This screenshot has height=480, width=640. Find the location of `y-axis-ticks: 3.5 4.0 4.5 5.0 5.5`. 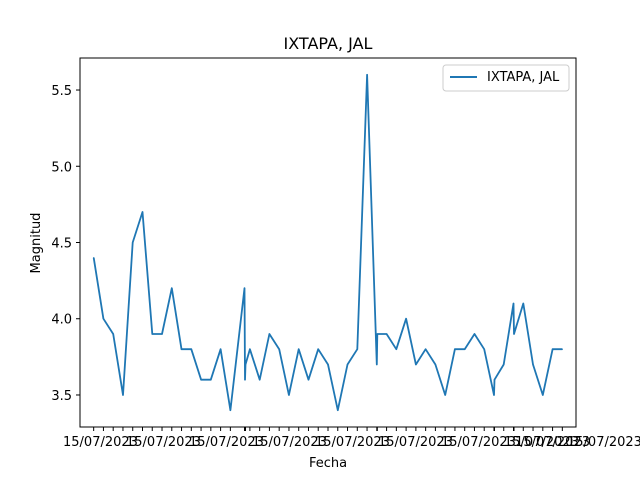

y-axis-ticks: 3.5 4.0 4.5 5.0 5.5 is located at coordinates (65, 244).